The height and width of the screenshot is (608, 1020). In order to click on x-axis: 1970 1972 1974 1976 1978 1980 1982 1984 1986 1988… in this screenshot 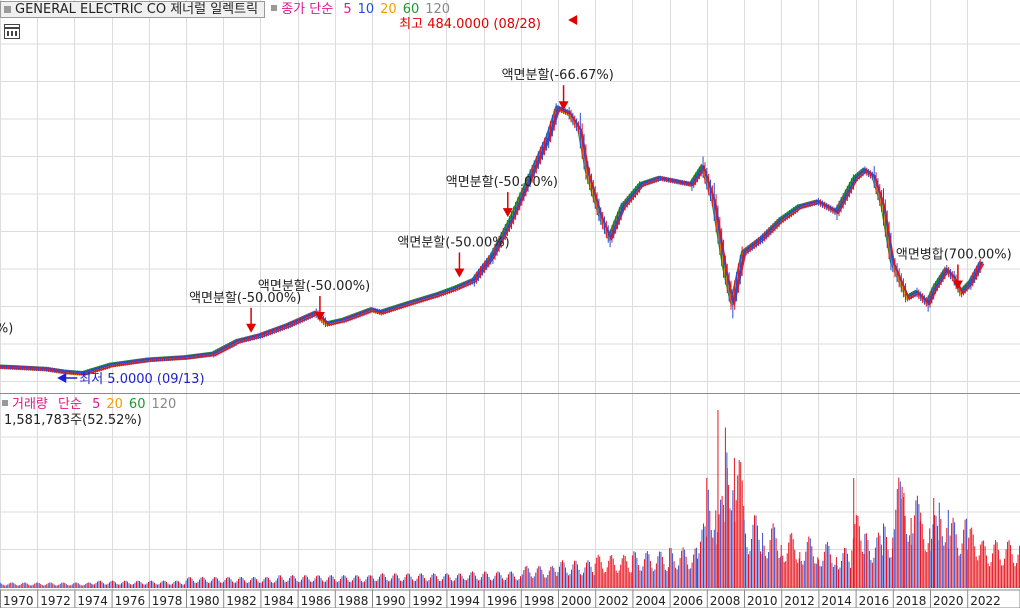, I will do `click(510, 598)`.